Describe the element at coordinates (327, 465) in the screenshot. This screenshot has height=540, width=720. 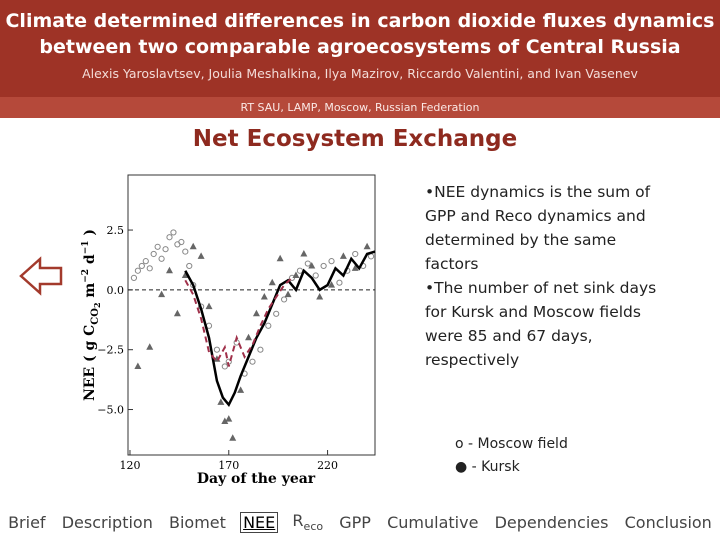
I see `x-tick-label: 220` at that location.